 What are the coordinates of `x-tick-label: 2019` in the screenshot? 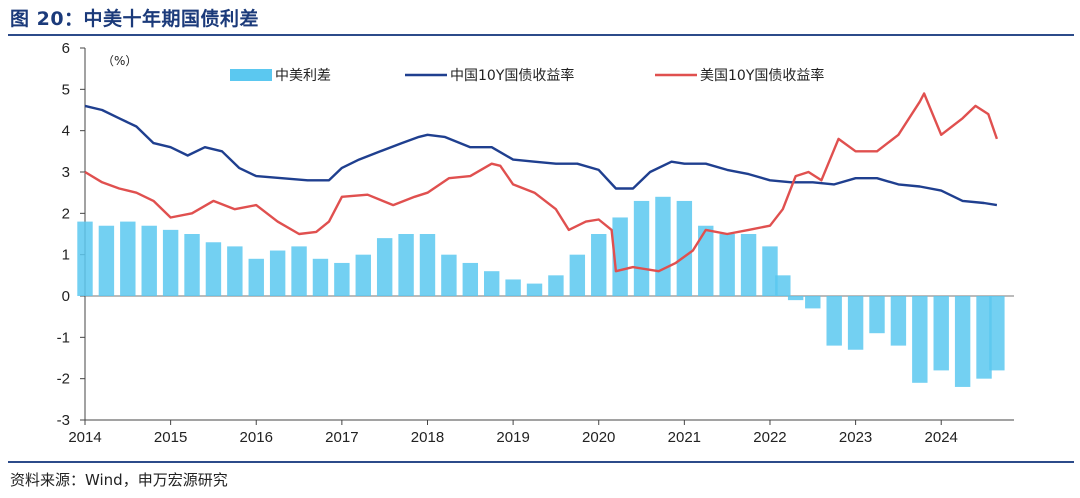 It's located at (512, 437).